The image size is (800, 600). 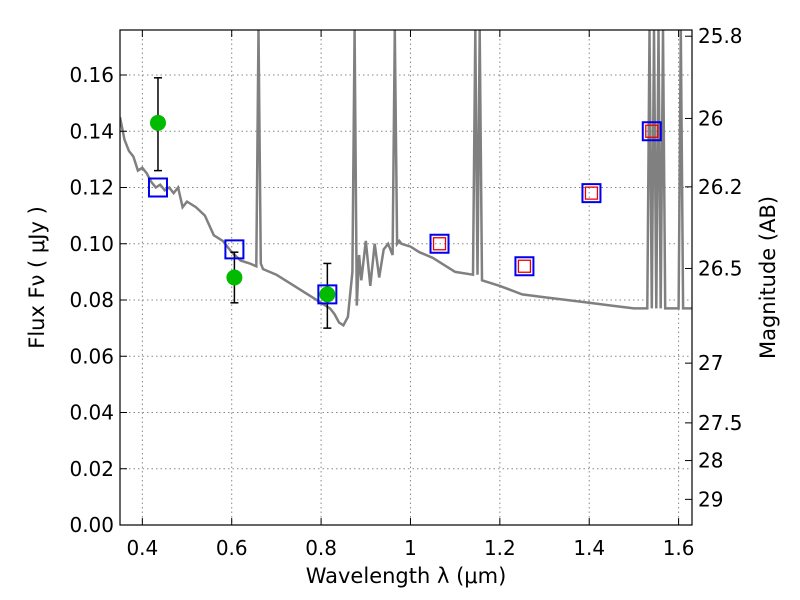 I want to click on x-axis-label: Wavelength λ (μm), so click(x=406, y=576).